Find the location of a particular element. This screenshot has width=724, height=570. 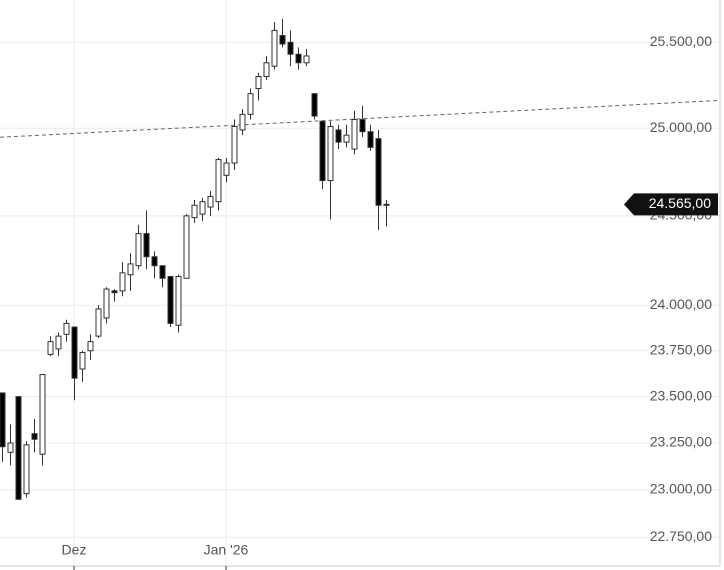

y-tick-label: 24.000,00 is located at coordinates (681, 304).